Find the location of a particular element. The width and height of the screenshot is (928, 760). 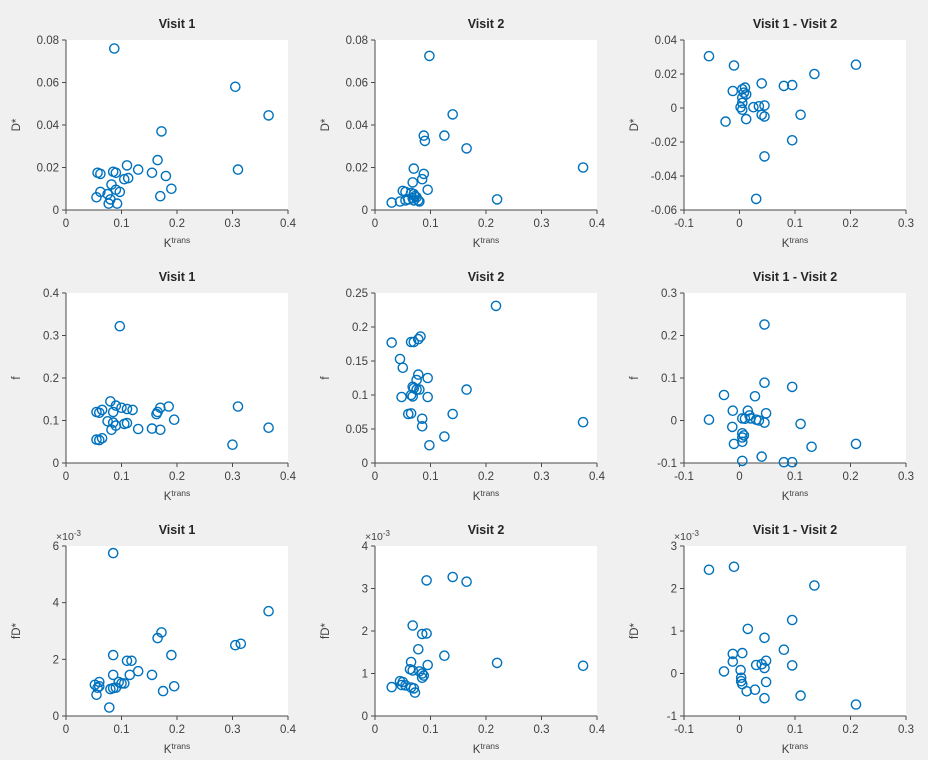

subplot-fdstar-visit1: 0 0.1 0.2 0.3 0.4 0 2 4 6 Visit 1 ×10⁻³ Ktrans fD* is located at coordinates (154, 633).